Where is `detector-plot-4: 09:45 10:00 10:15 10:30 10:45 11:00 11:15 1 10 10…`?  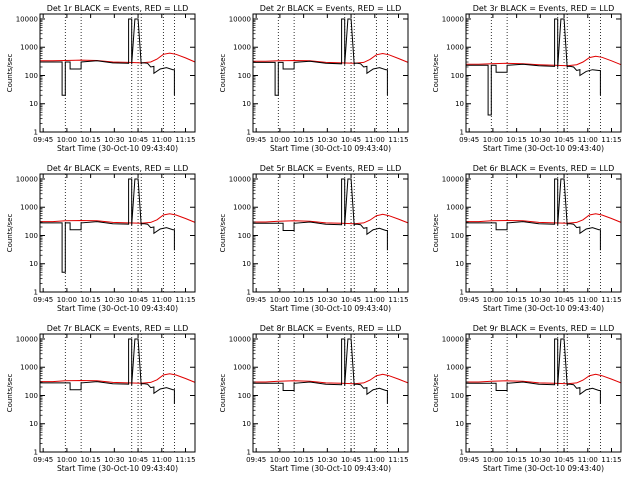 detector-plot-4: 09:45 10:00 10:15 10:30 10:45 11:00 11:15 1 10 10… is located at coordinates (101, 238).